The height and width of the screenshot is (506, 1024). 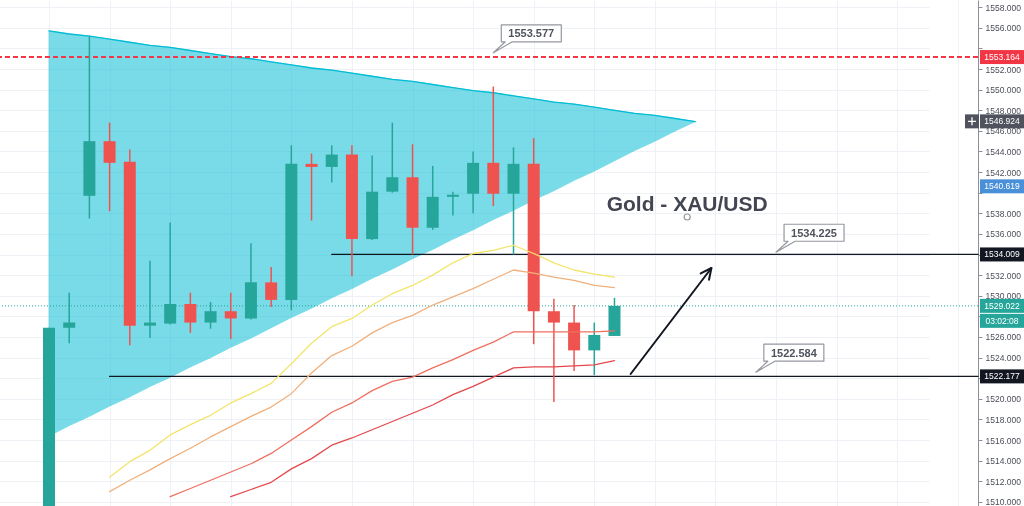 I want to click on y-tick-label: 1526.000, so click(x=1003, y=337).